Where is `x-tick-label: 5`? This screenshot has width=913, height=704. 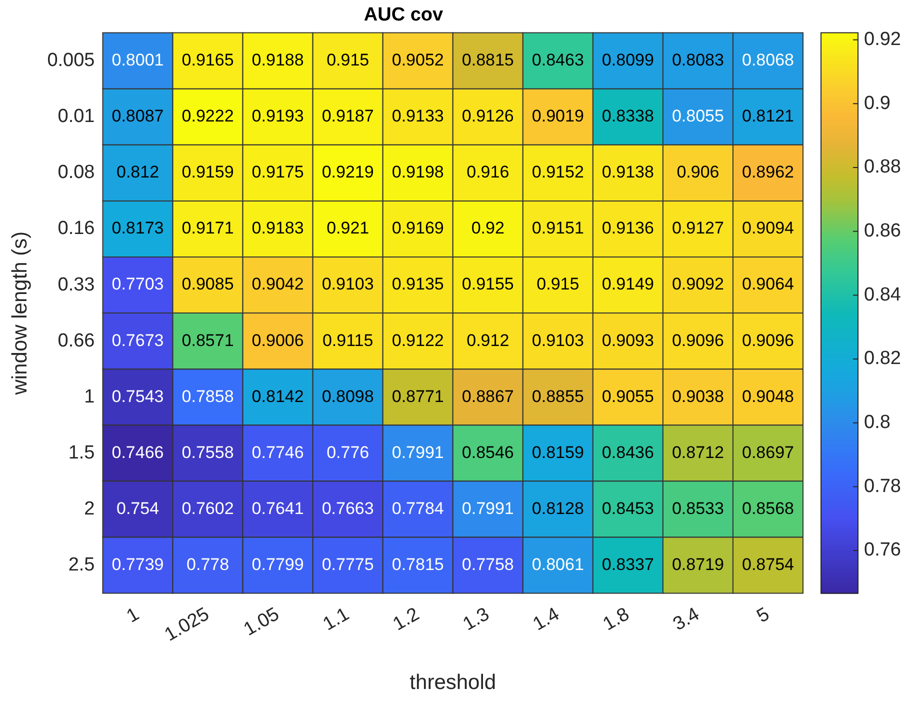 x-tick-label: 5 is located at coordinates (763, 616).